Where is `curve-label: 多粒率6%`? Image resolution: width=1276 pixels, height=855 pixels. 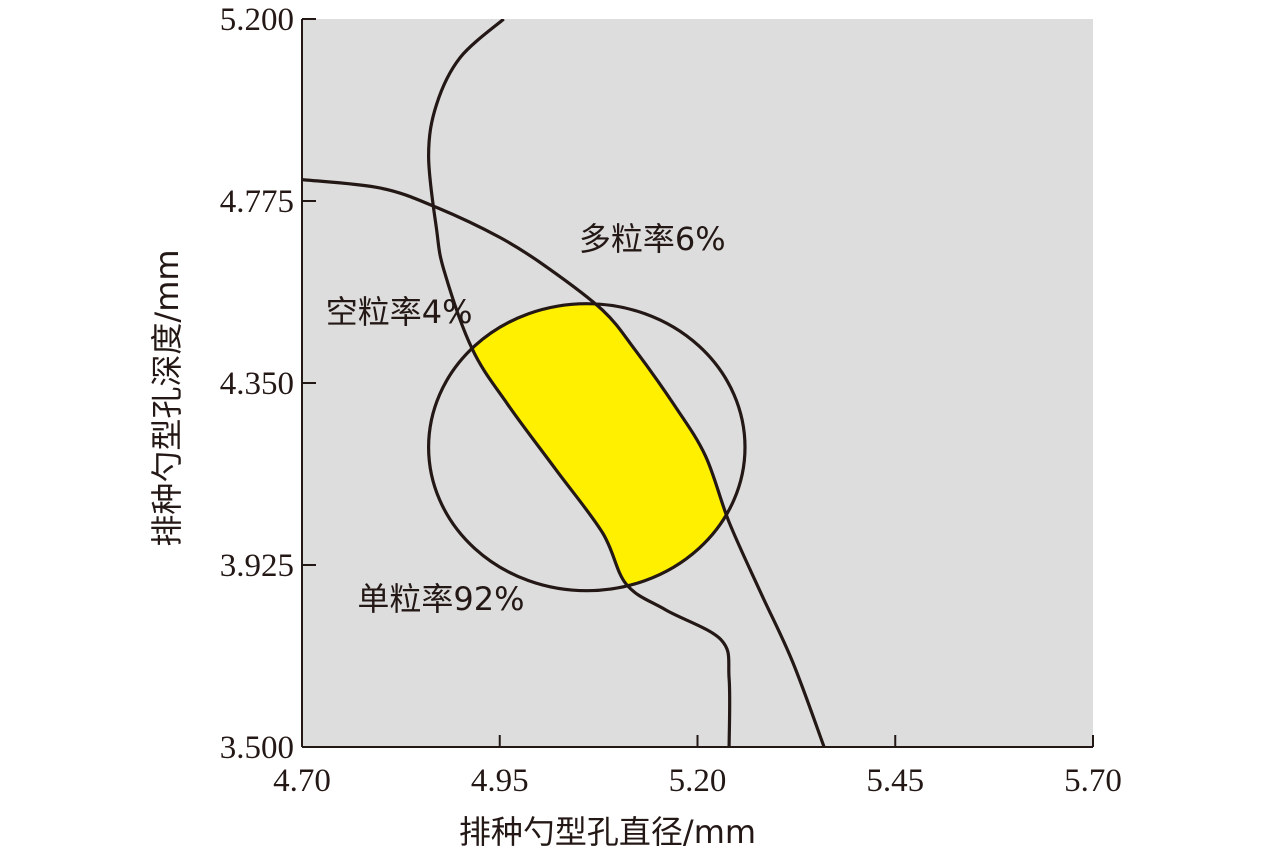 curve-label: 多粒率6% is located at coordinates (652, 239).